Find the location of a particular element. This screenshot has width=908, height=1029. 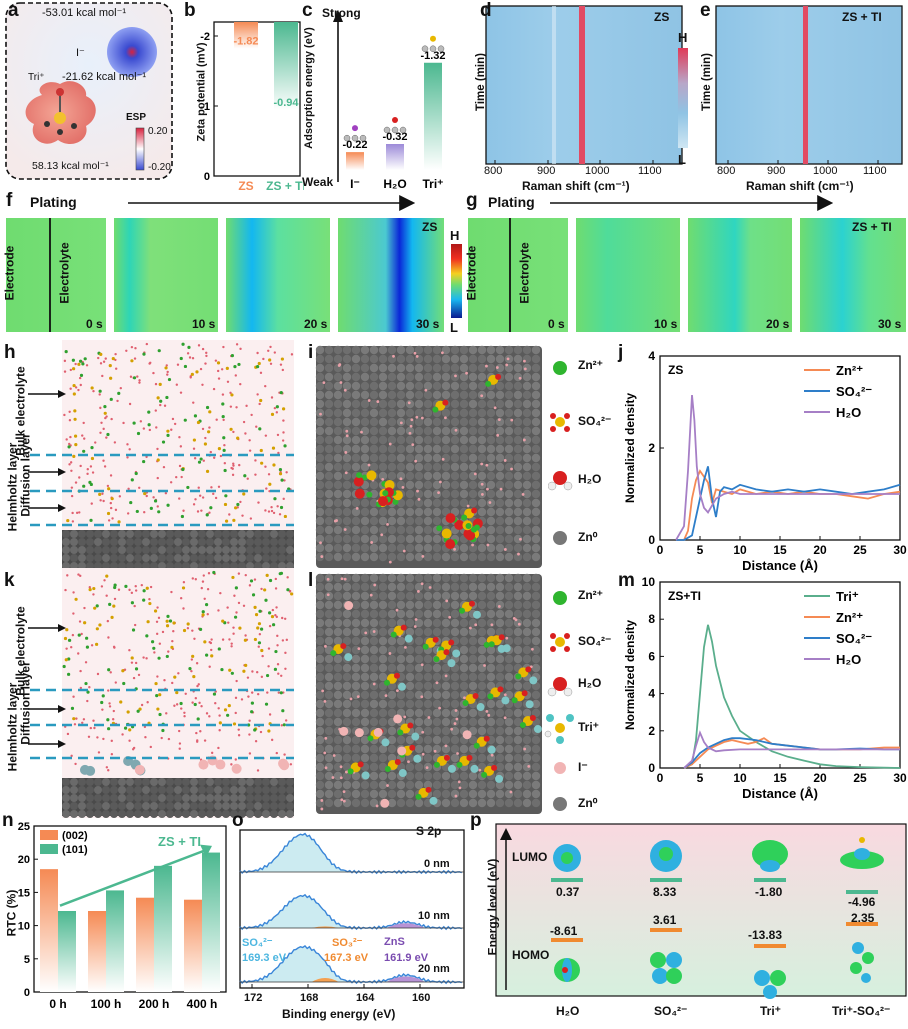

raman-zs-tick-1000: 1000 is located at coordinates (597, 171).